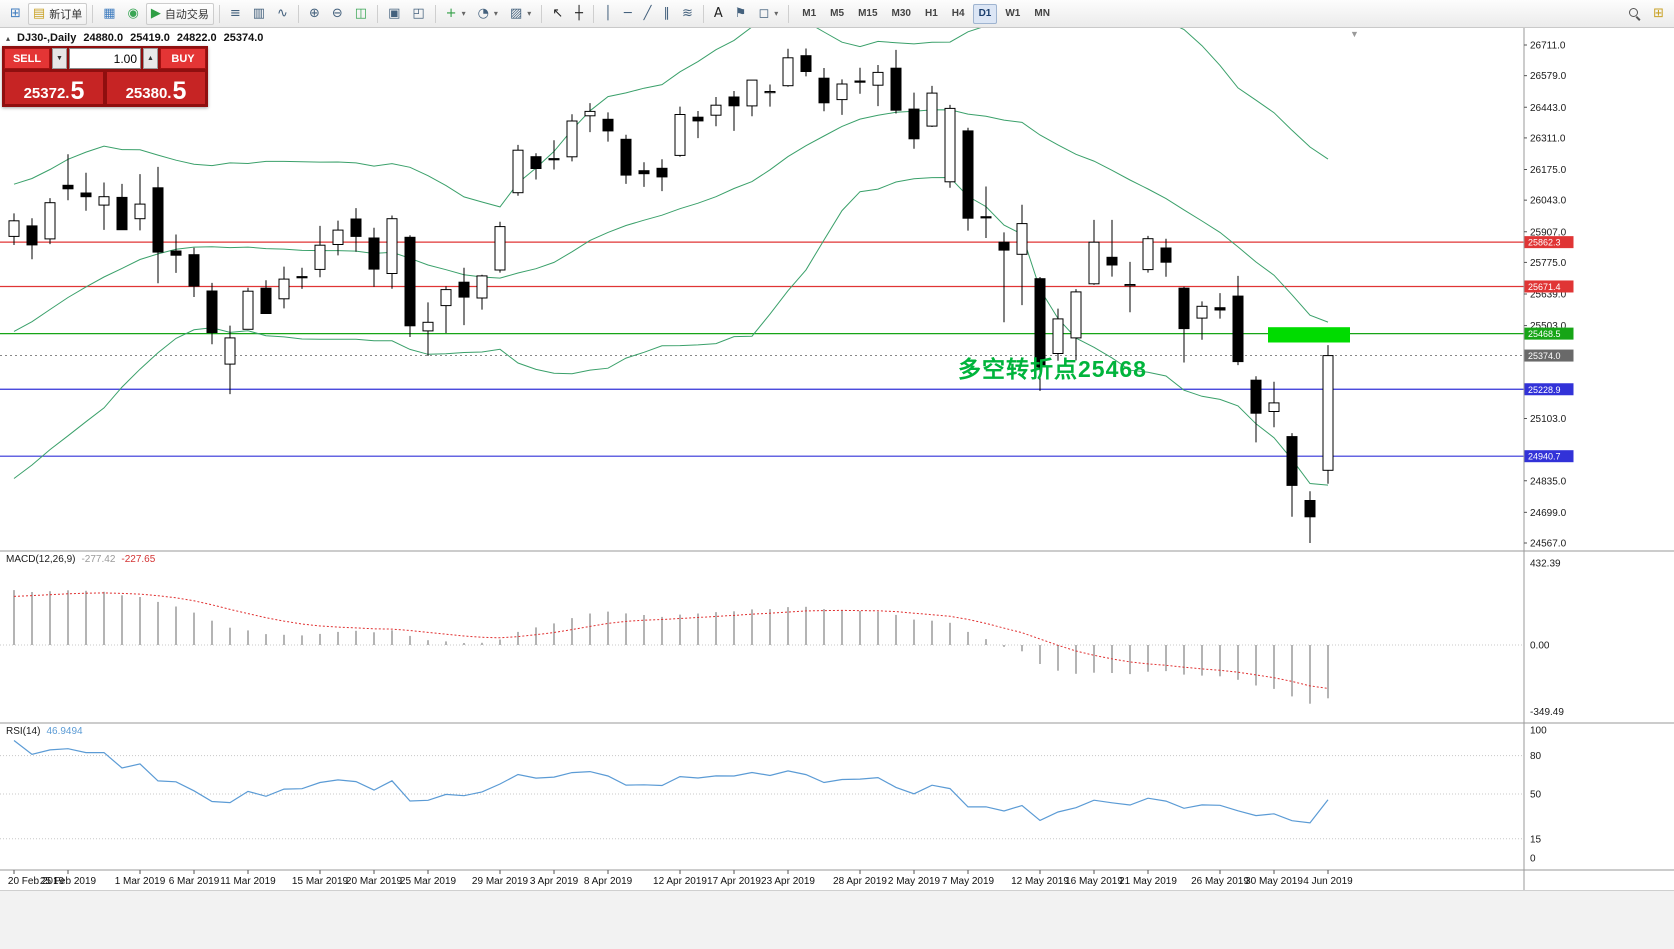 This screenshot has height=949, width=1674. What do you see at coordinates (958, 14) in the screenshot?
I see `timeframe-h4: H4` at bounding box center [958, 14].